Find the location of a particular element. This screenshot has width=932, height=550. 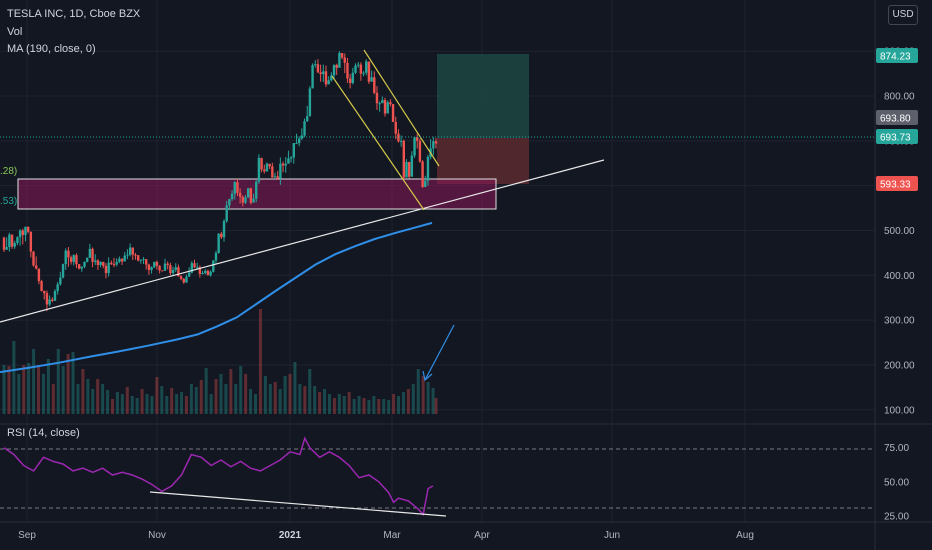

time-axis-labels: Sep Nov 2021 Mar Apr Jun Aug is located at coordinates (386, 535).